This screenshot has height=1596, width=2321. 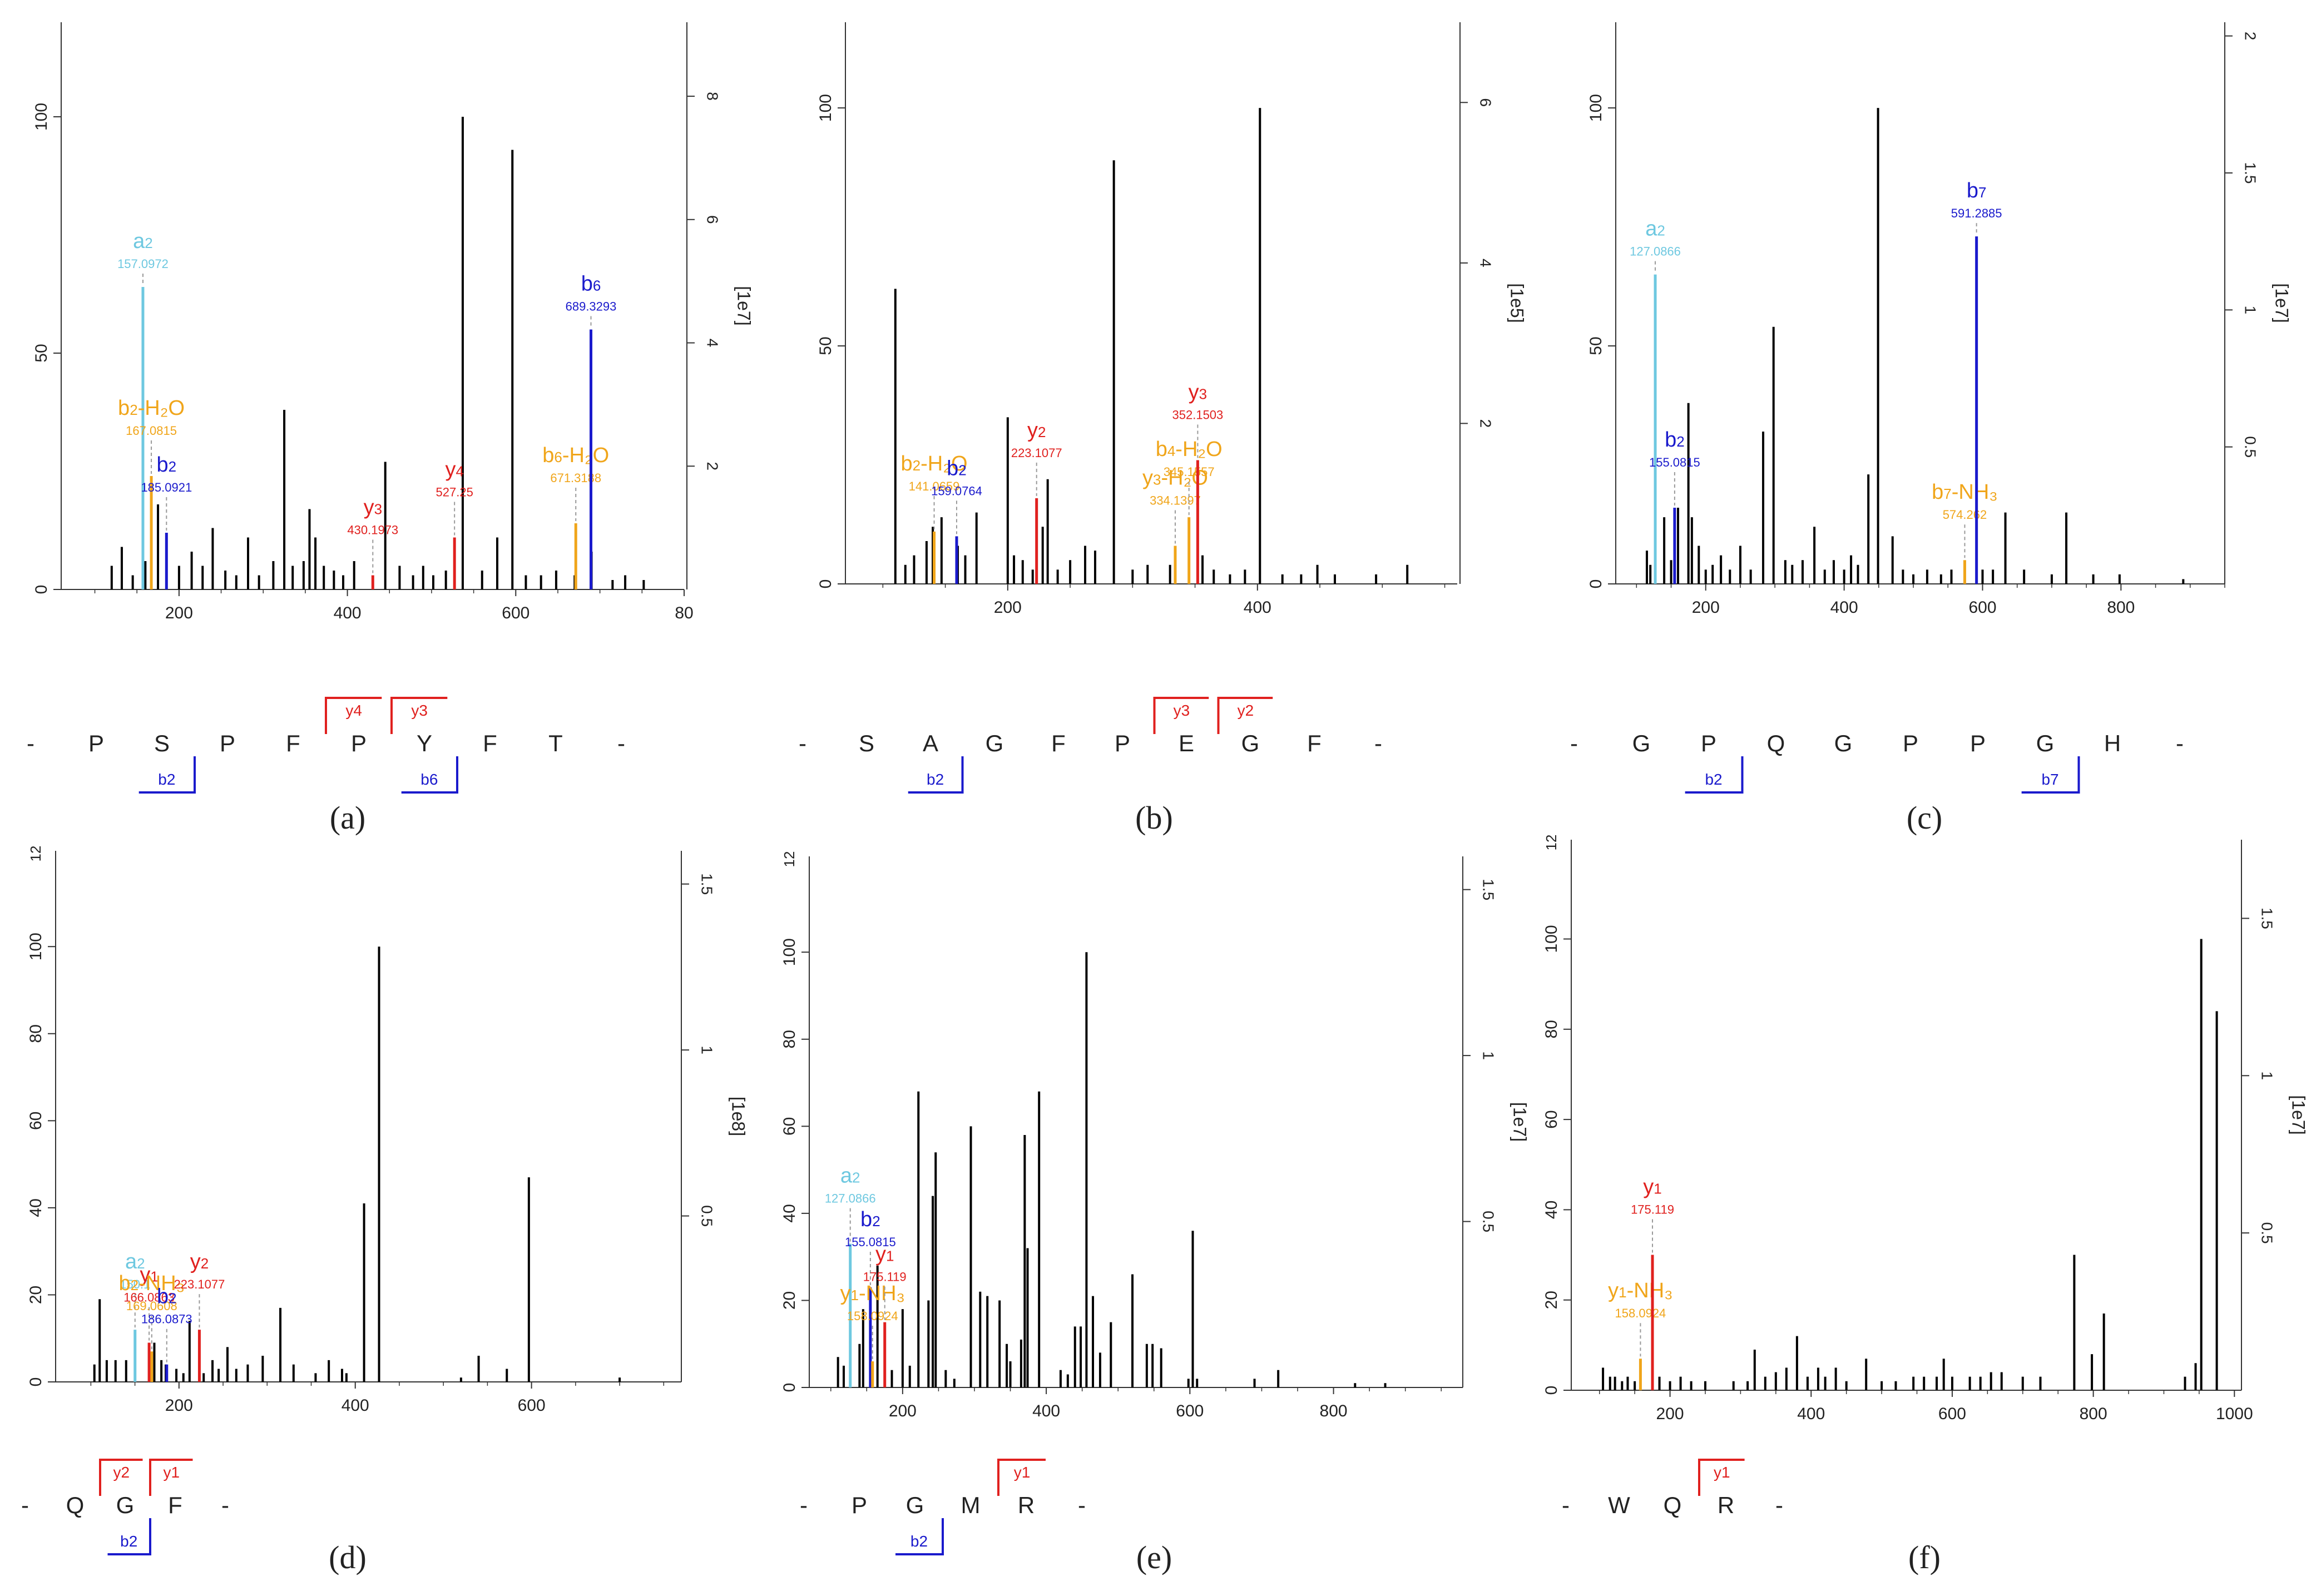 I want to click on sequence-residue: Y, so click(x=424, y=743).